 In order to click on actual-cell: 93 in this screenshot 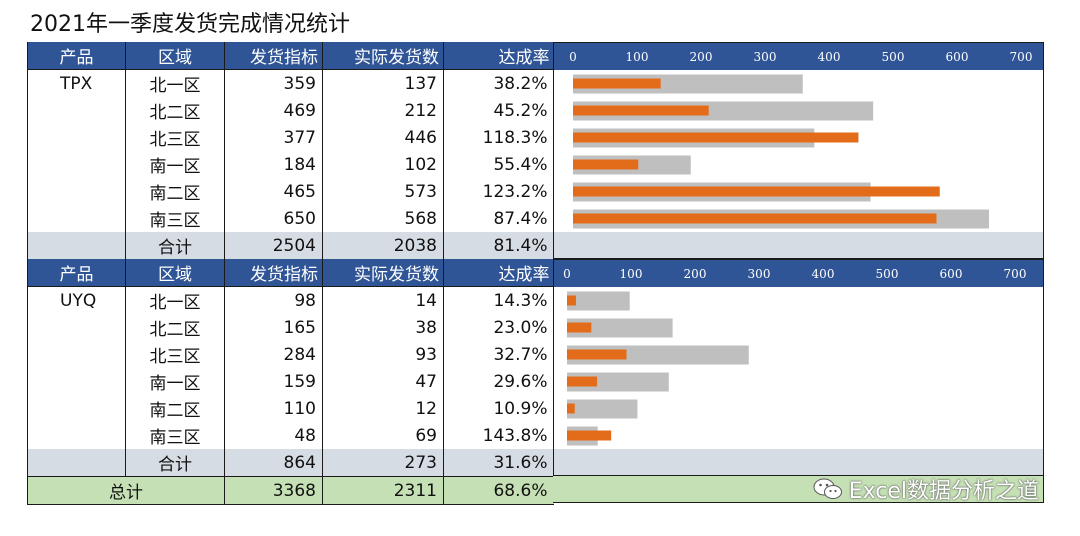, I will do `click(383, 354)`.